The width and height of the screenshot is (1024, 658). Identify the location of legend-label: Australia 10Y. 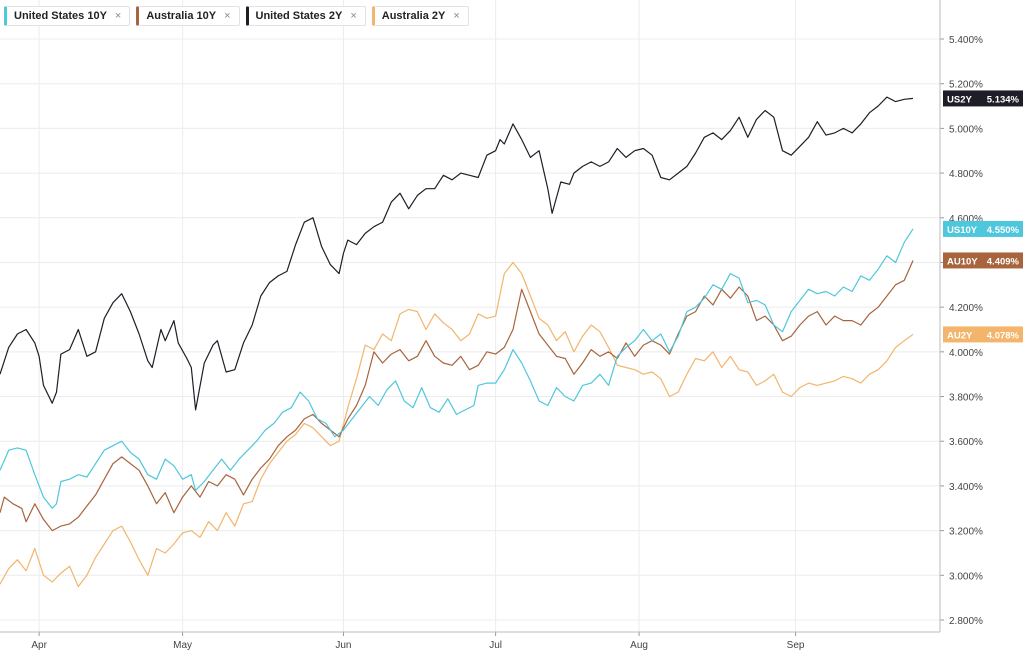
(181, 16).